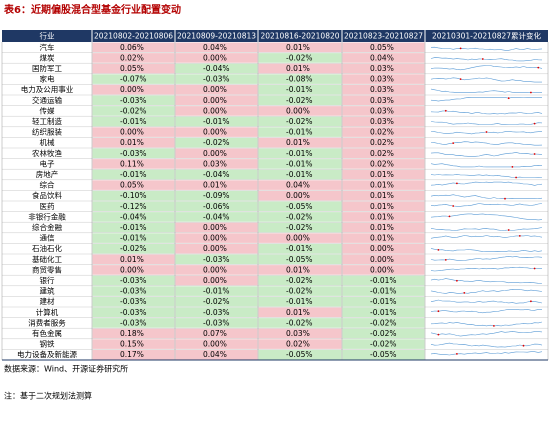 The height and width of the screenshot is (434, 550). What do you see at coordinates (47, 227) in the screenshot?
I see `row-label: 综合金融` at bounding box center [47, 227].